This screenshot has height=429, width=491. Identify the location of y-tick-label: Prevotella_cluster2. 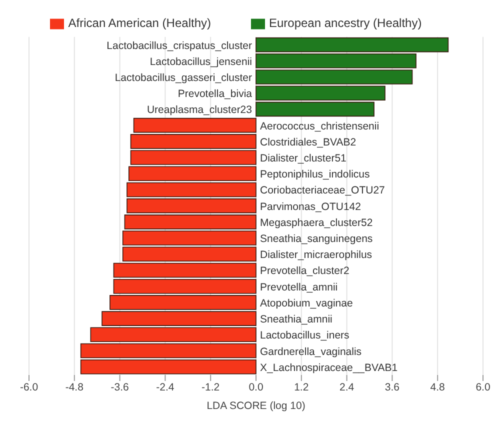
(305, 271).